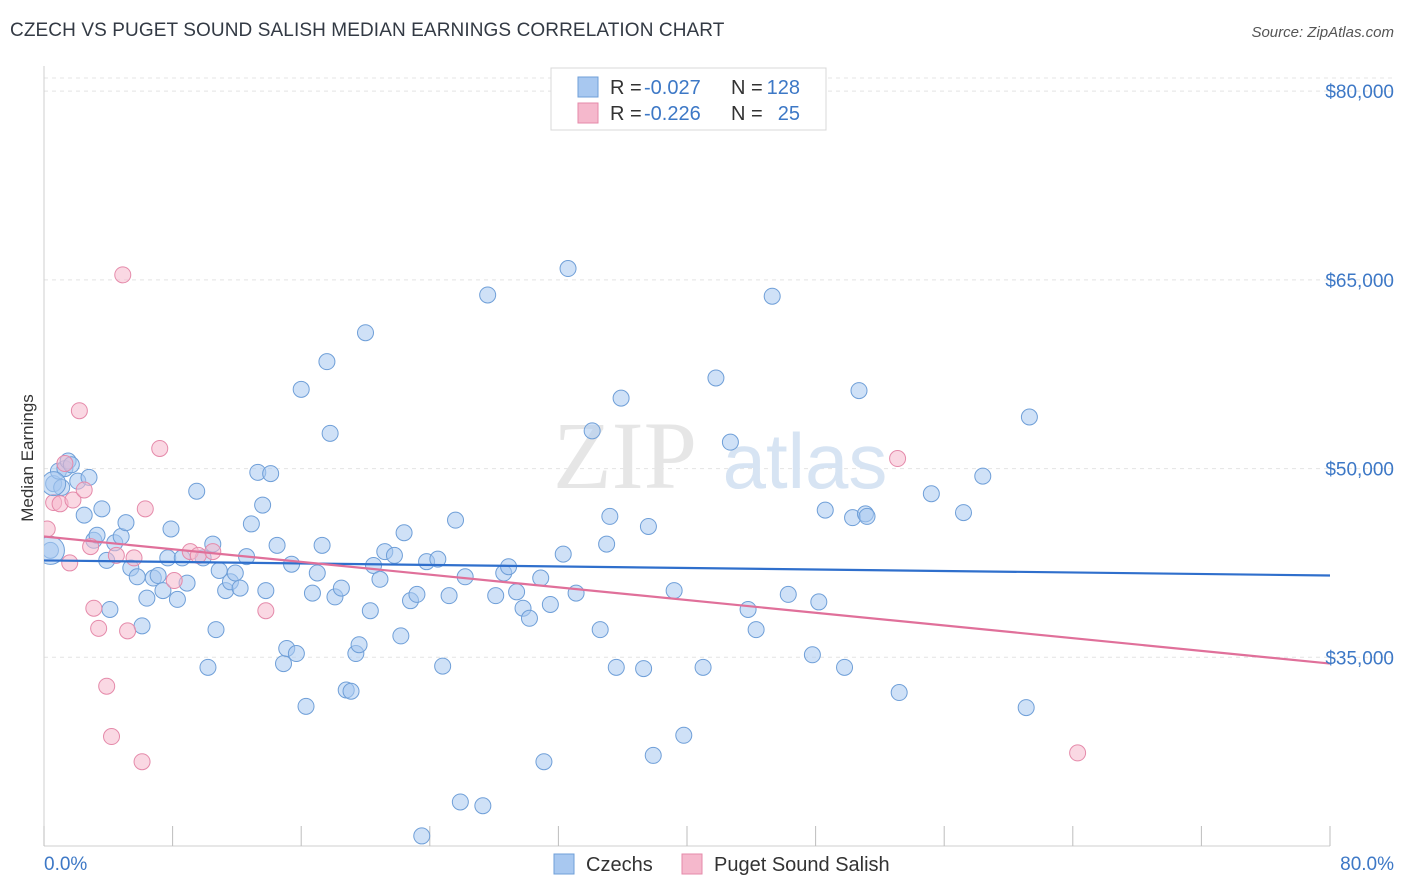 Image resolution: width=1406 pixels, height=892 pixels. I want to click on y-axis-label: Median Earnings, so click(27, 458).